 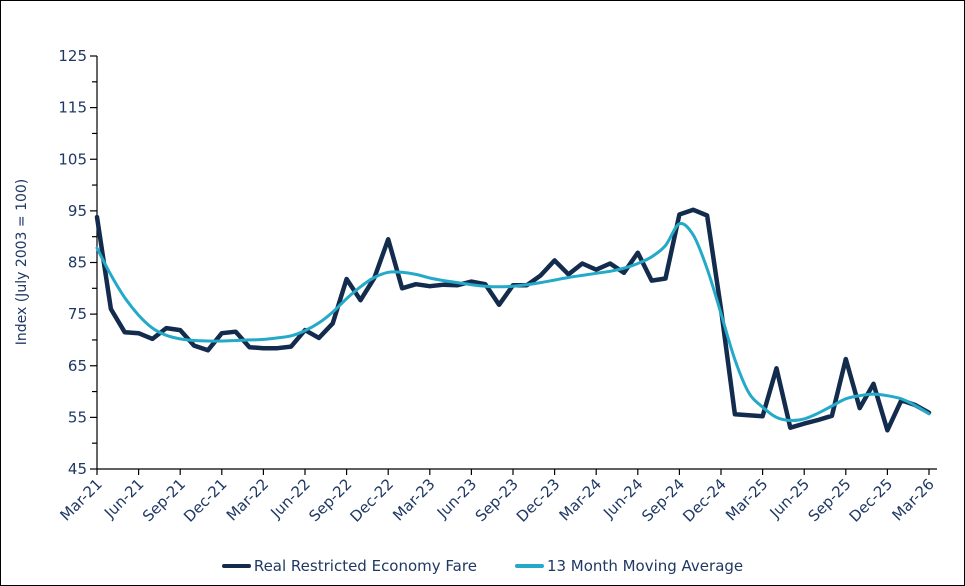 I want to click on legend-label-moving-average: 13 Month Moving Average, so click(x=645, y=566).